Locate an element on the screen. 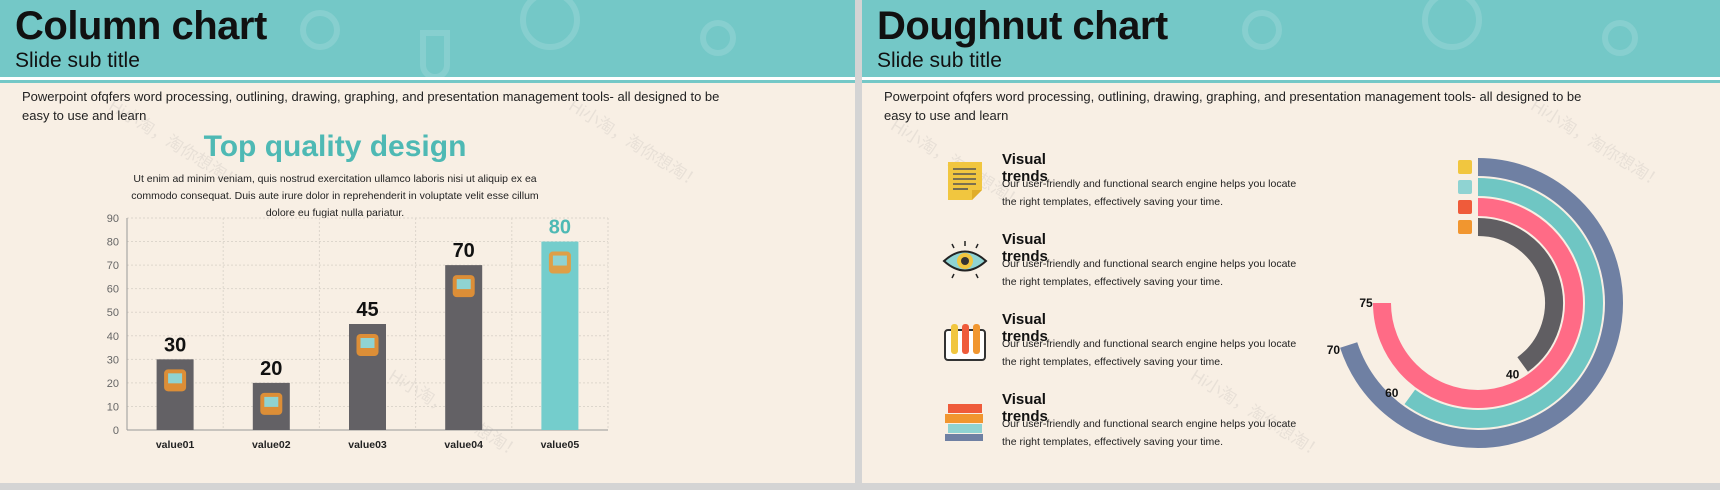 The image size is (1720, 490). ring-document is located at coordinates (1481, 303).